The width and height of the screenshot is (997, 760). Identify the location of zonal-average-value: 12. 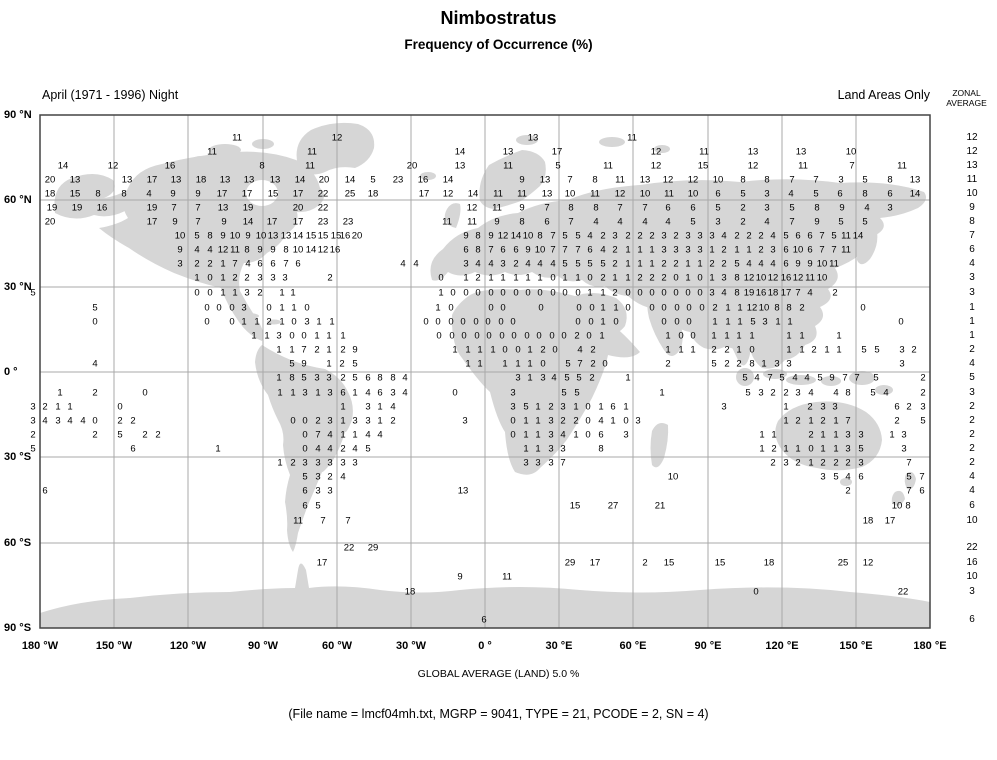
(972, 151).